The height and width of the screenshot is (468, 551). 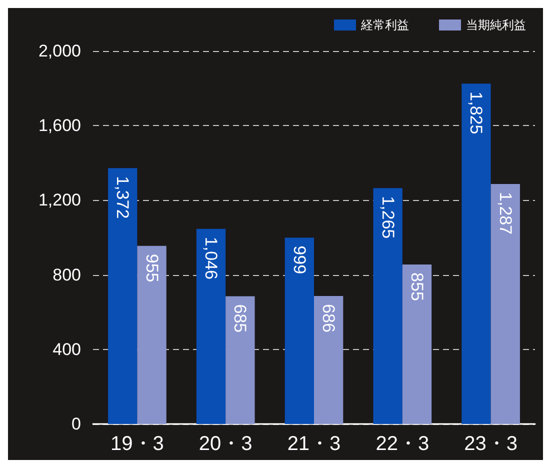 I want to click on legend-label: 当期純利益, so click(x=496, y=25).